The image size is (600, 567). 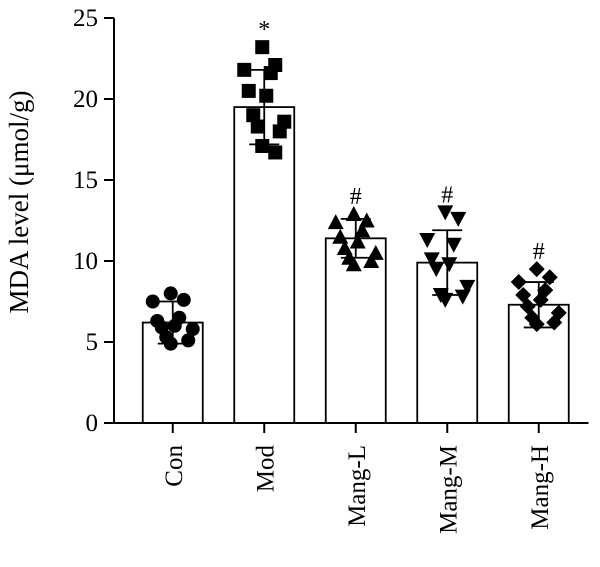 I want to click on significance-marker: *, so click(x=264, y=30).